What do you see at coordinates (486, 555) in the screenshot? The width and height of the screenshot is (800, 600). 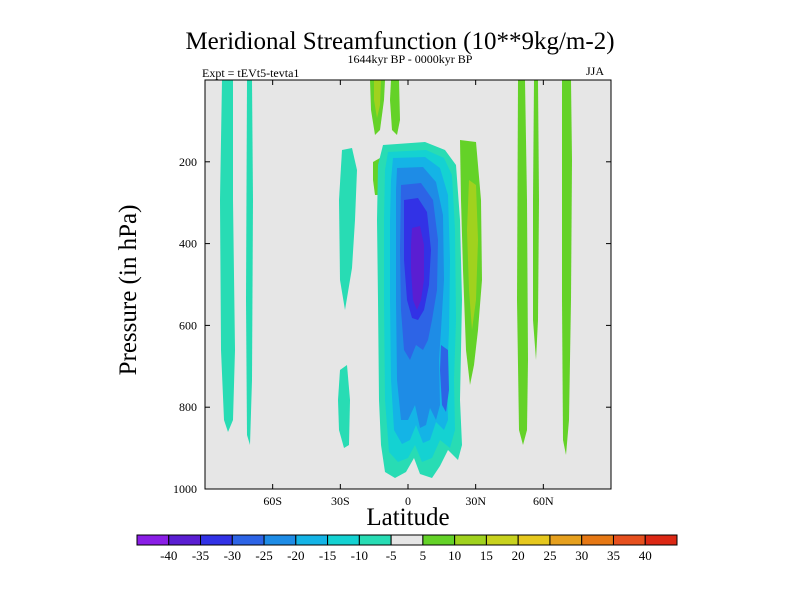 I see `colorbar-label: 15` at bounding box center [486, 555].